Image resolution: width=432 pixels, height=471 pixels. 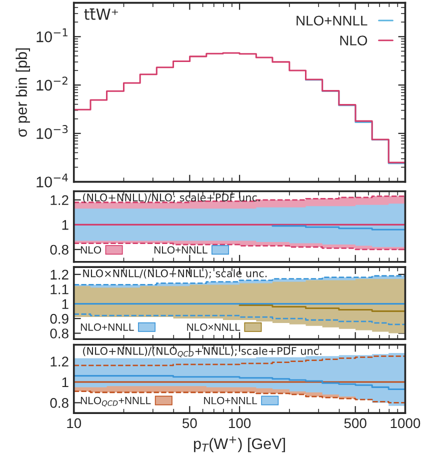 I want to click on annotation: tt̄W⁺, so click(x=101, y=14).